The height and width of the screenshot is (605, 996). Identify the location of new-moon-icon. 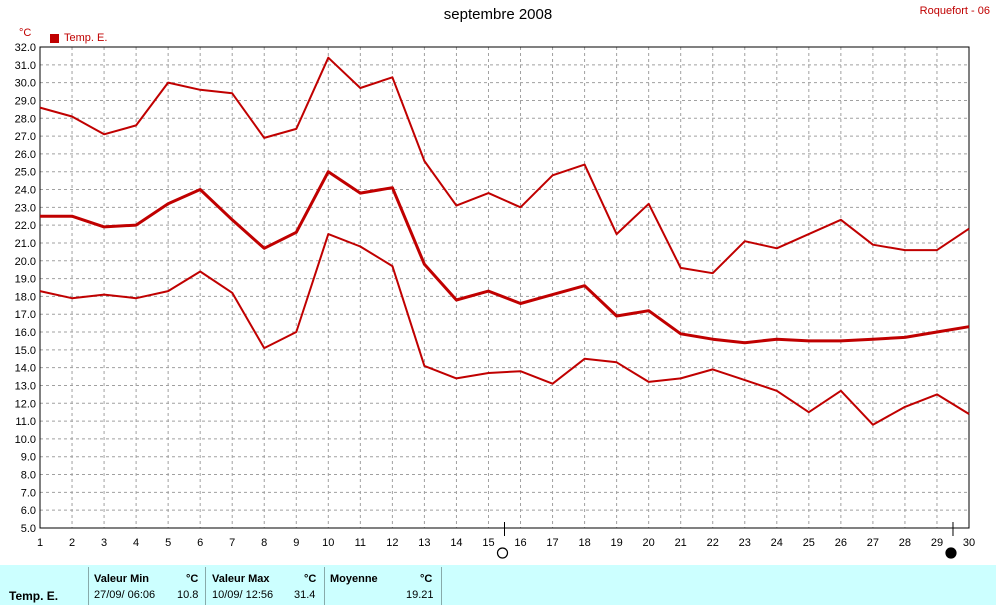
(951, 553).